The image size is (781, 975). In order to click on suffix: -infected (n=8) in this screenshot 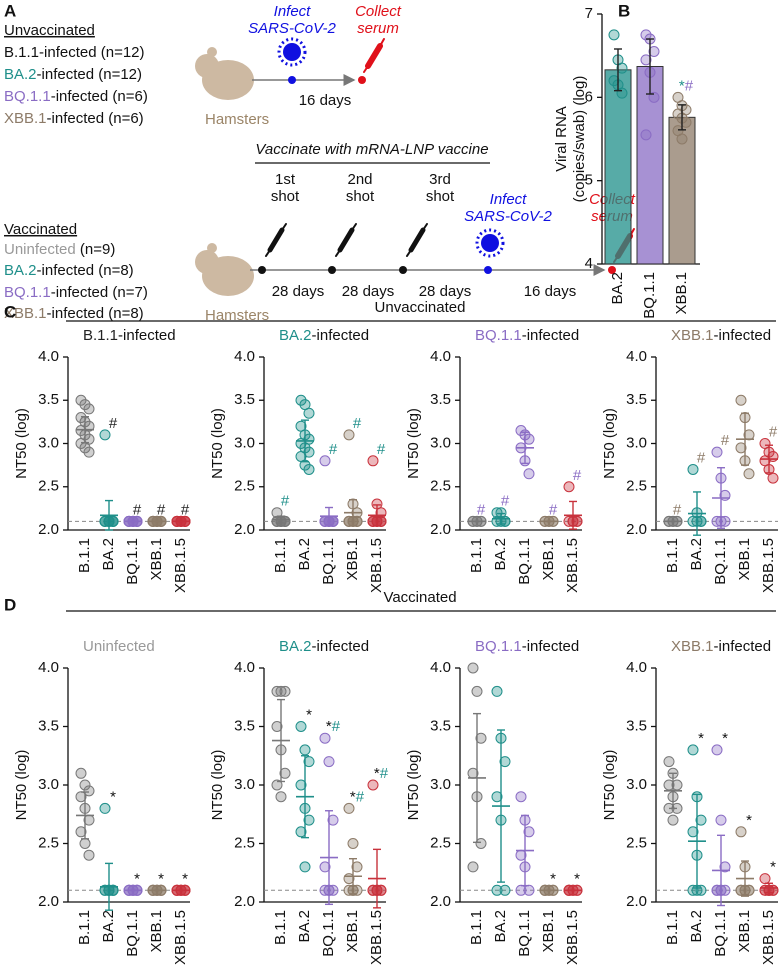, I will do `click(85, 270)`.